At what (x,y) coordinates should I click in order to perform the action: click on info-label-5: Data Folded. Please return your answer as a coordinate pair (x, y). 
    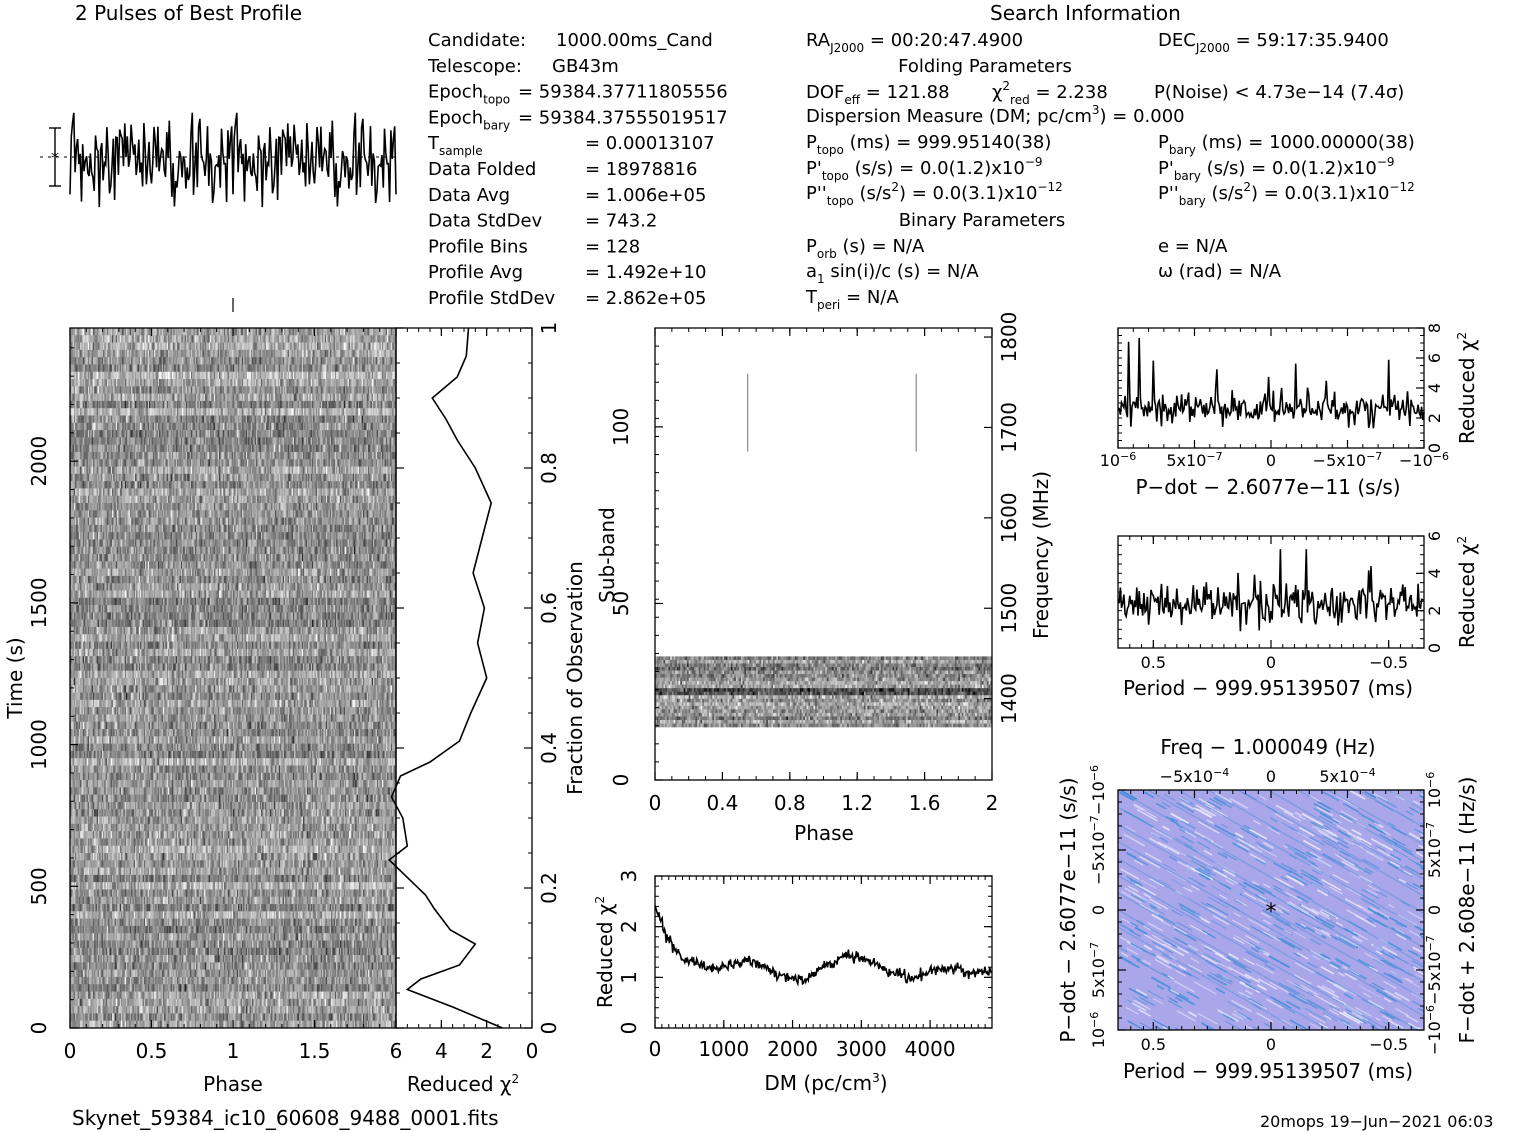
    Looking at the image, I should click on (482, 169).